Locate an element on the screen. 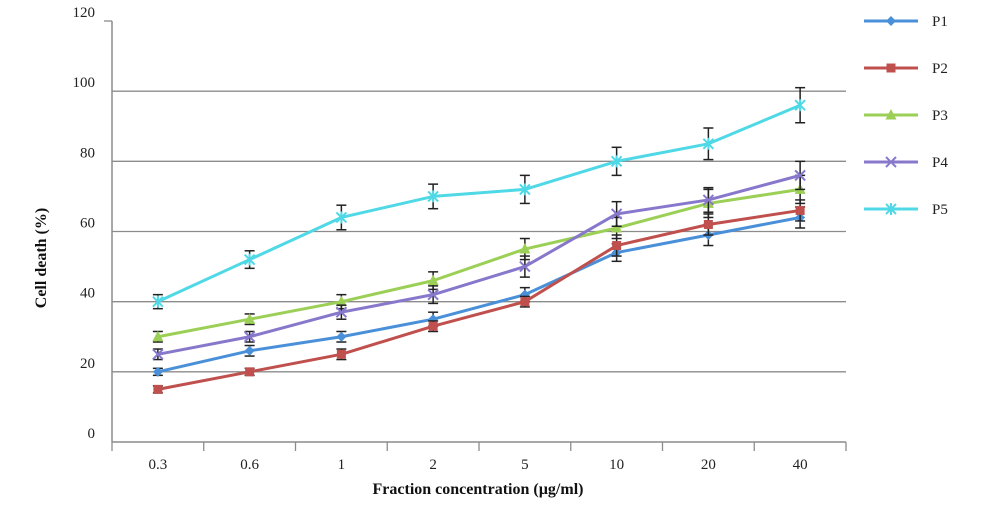  legend-label: P4 is located at coordinates (940, 163).